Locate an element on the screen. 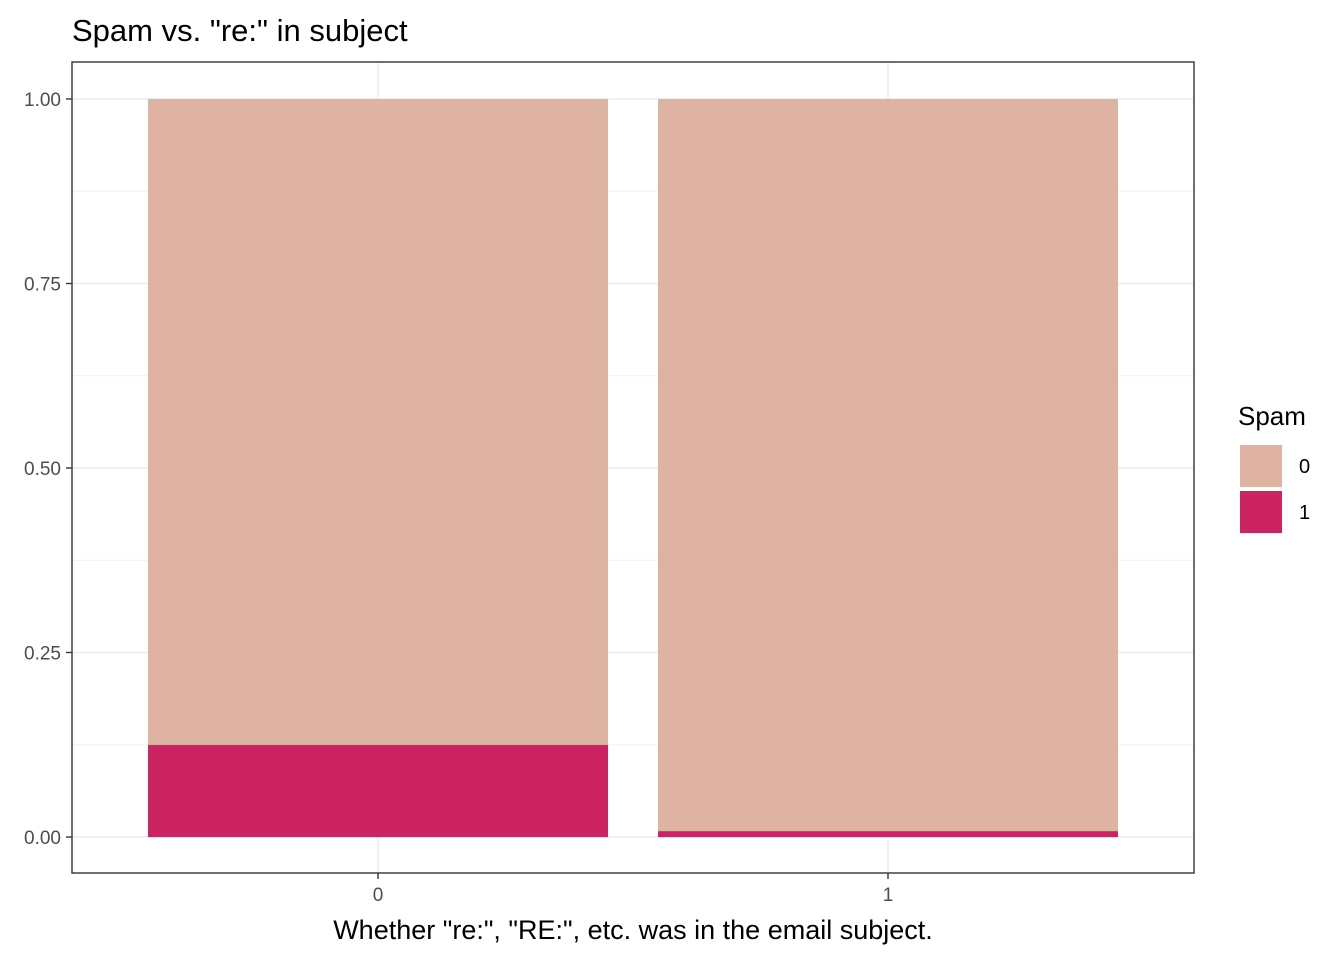  y-tick-label: 1.00 is located at coordinates (42, 100).